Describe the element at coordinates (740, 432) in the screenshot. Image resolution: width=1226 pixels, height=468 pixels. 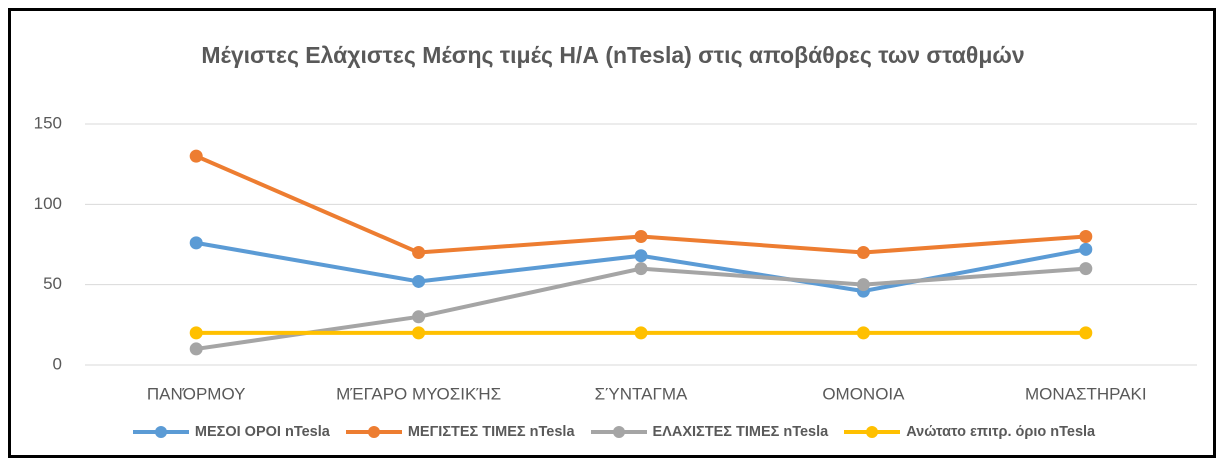
I see `legend-label: ΕΛΑΧΙΣΤΕΣ ΤΙΜΕΣ nTesla` at that location.